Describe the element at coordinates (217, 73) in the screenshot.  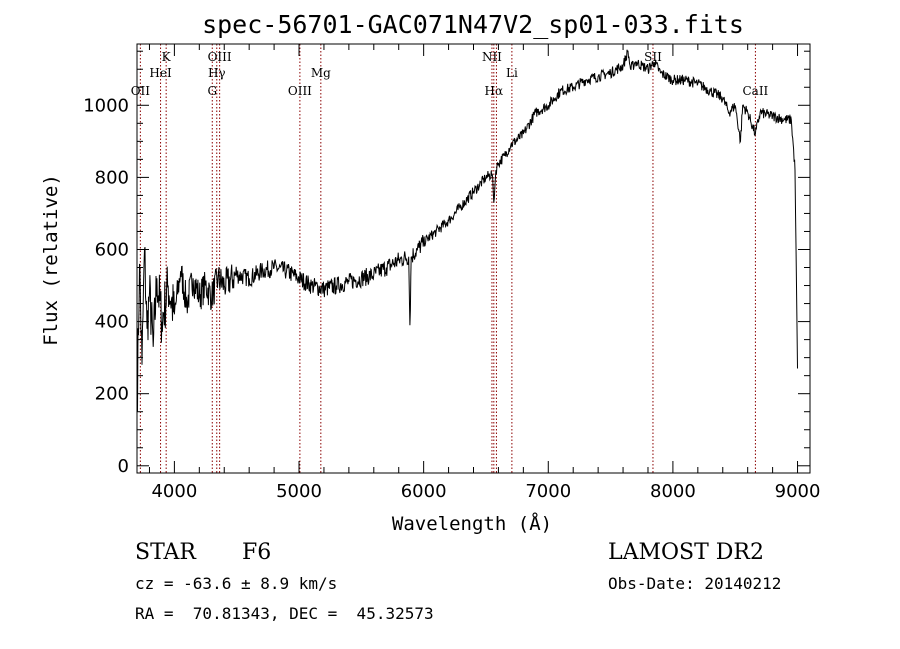
I see `line-marker-label: Hγ` at that location.